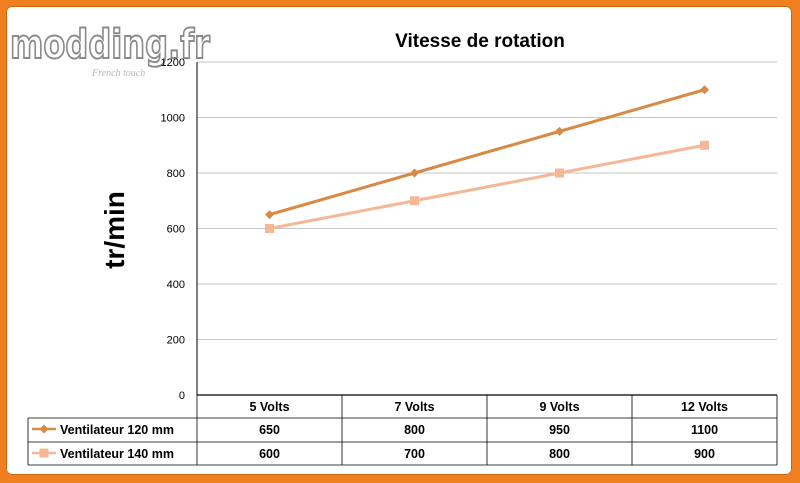 This screenshot has width=800, height=483. What do you see at coordinates (117, 430) in the screenshot?
I see `legend-entry: Ventilateur 120 mm` at bounding box center [117, 430].